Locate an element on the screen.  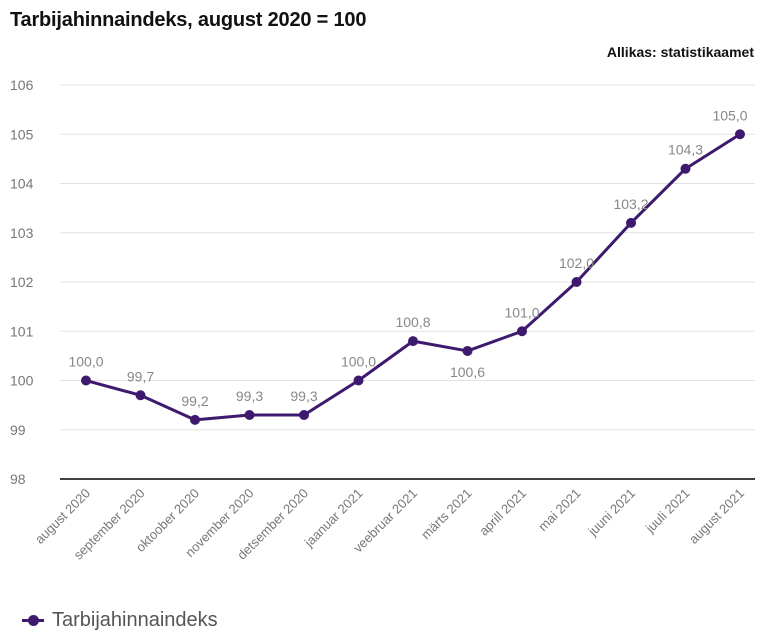
data-label: 100,8 is located at coordinates (412, 322).